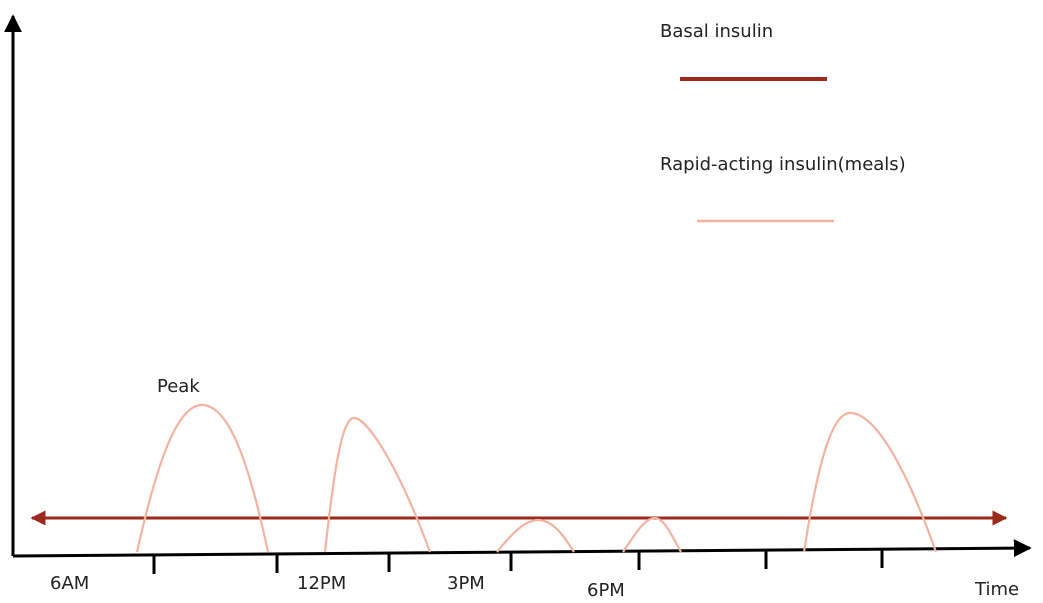 This screenshot has height=603, width=1043. What do you see at coordinates (783, 164) in the screenshot?
I see `legend-rapid-label: Rapid-acting insulin(meals)` at bounding box center [783, 164].